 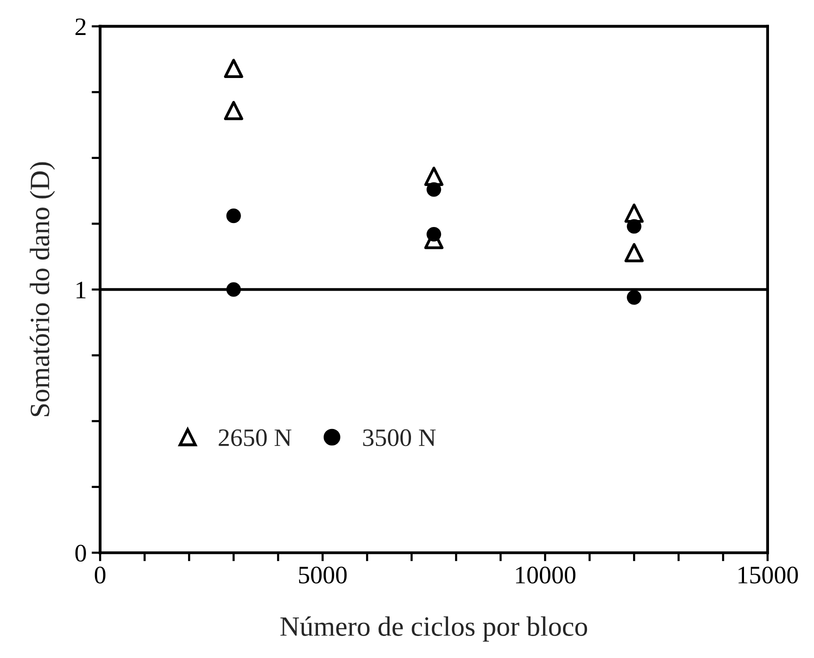 What do you see at coordinates (434, 629) in the screenshot?
I see `x-axis-title: Número de ciclos por bloco` at bounding box center [434, 629].